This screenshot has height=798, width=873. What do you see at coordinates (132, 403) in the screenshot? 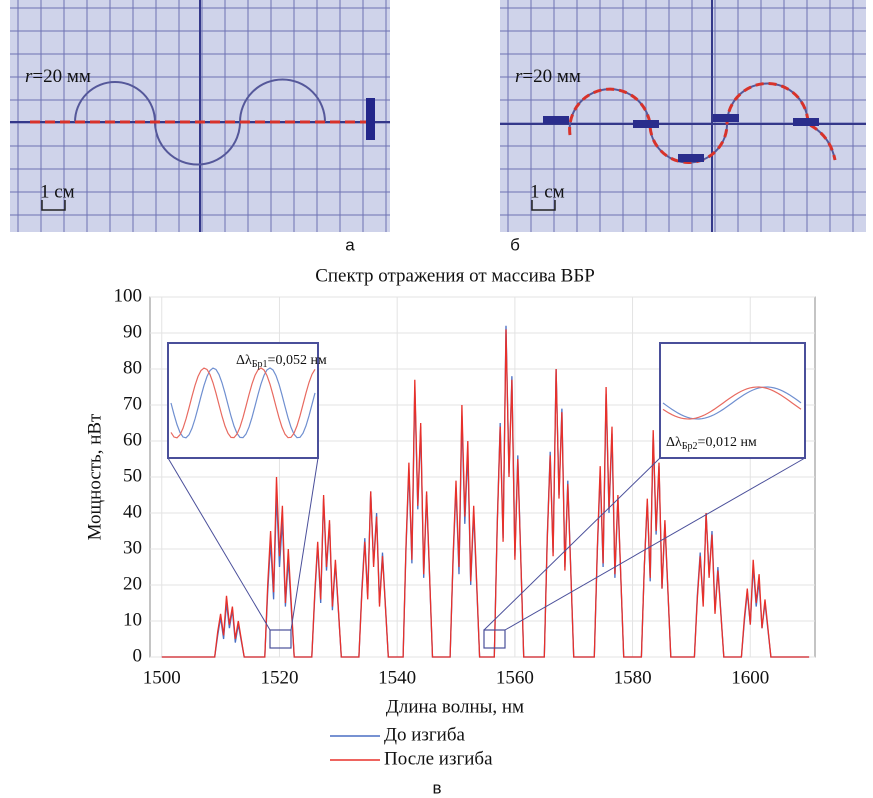
I see `y-tick-label: 70` at bounding box center [132, 403].